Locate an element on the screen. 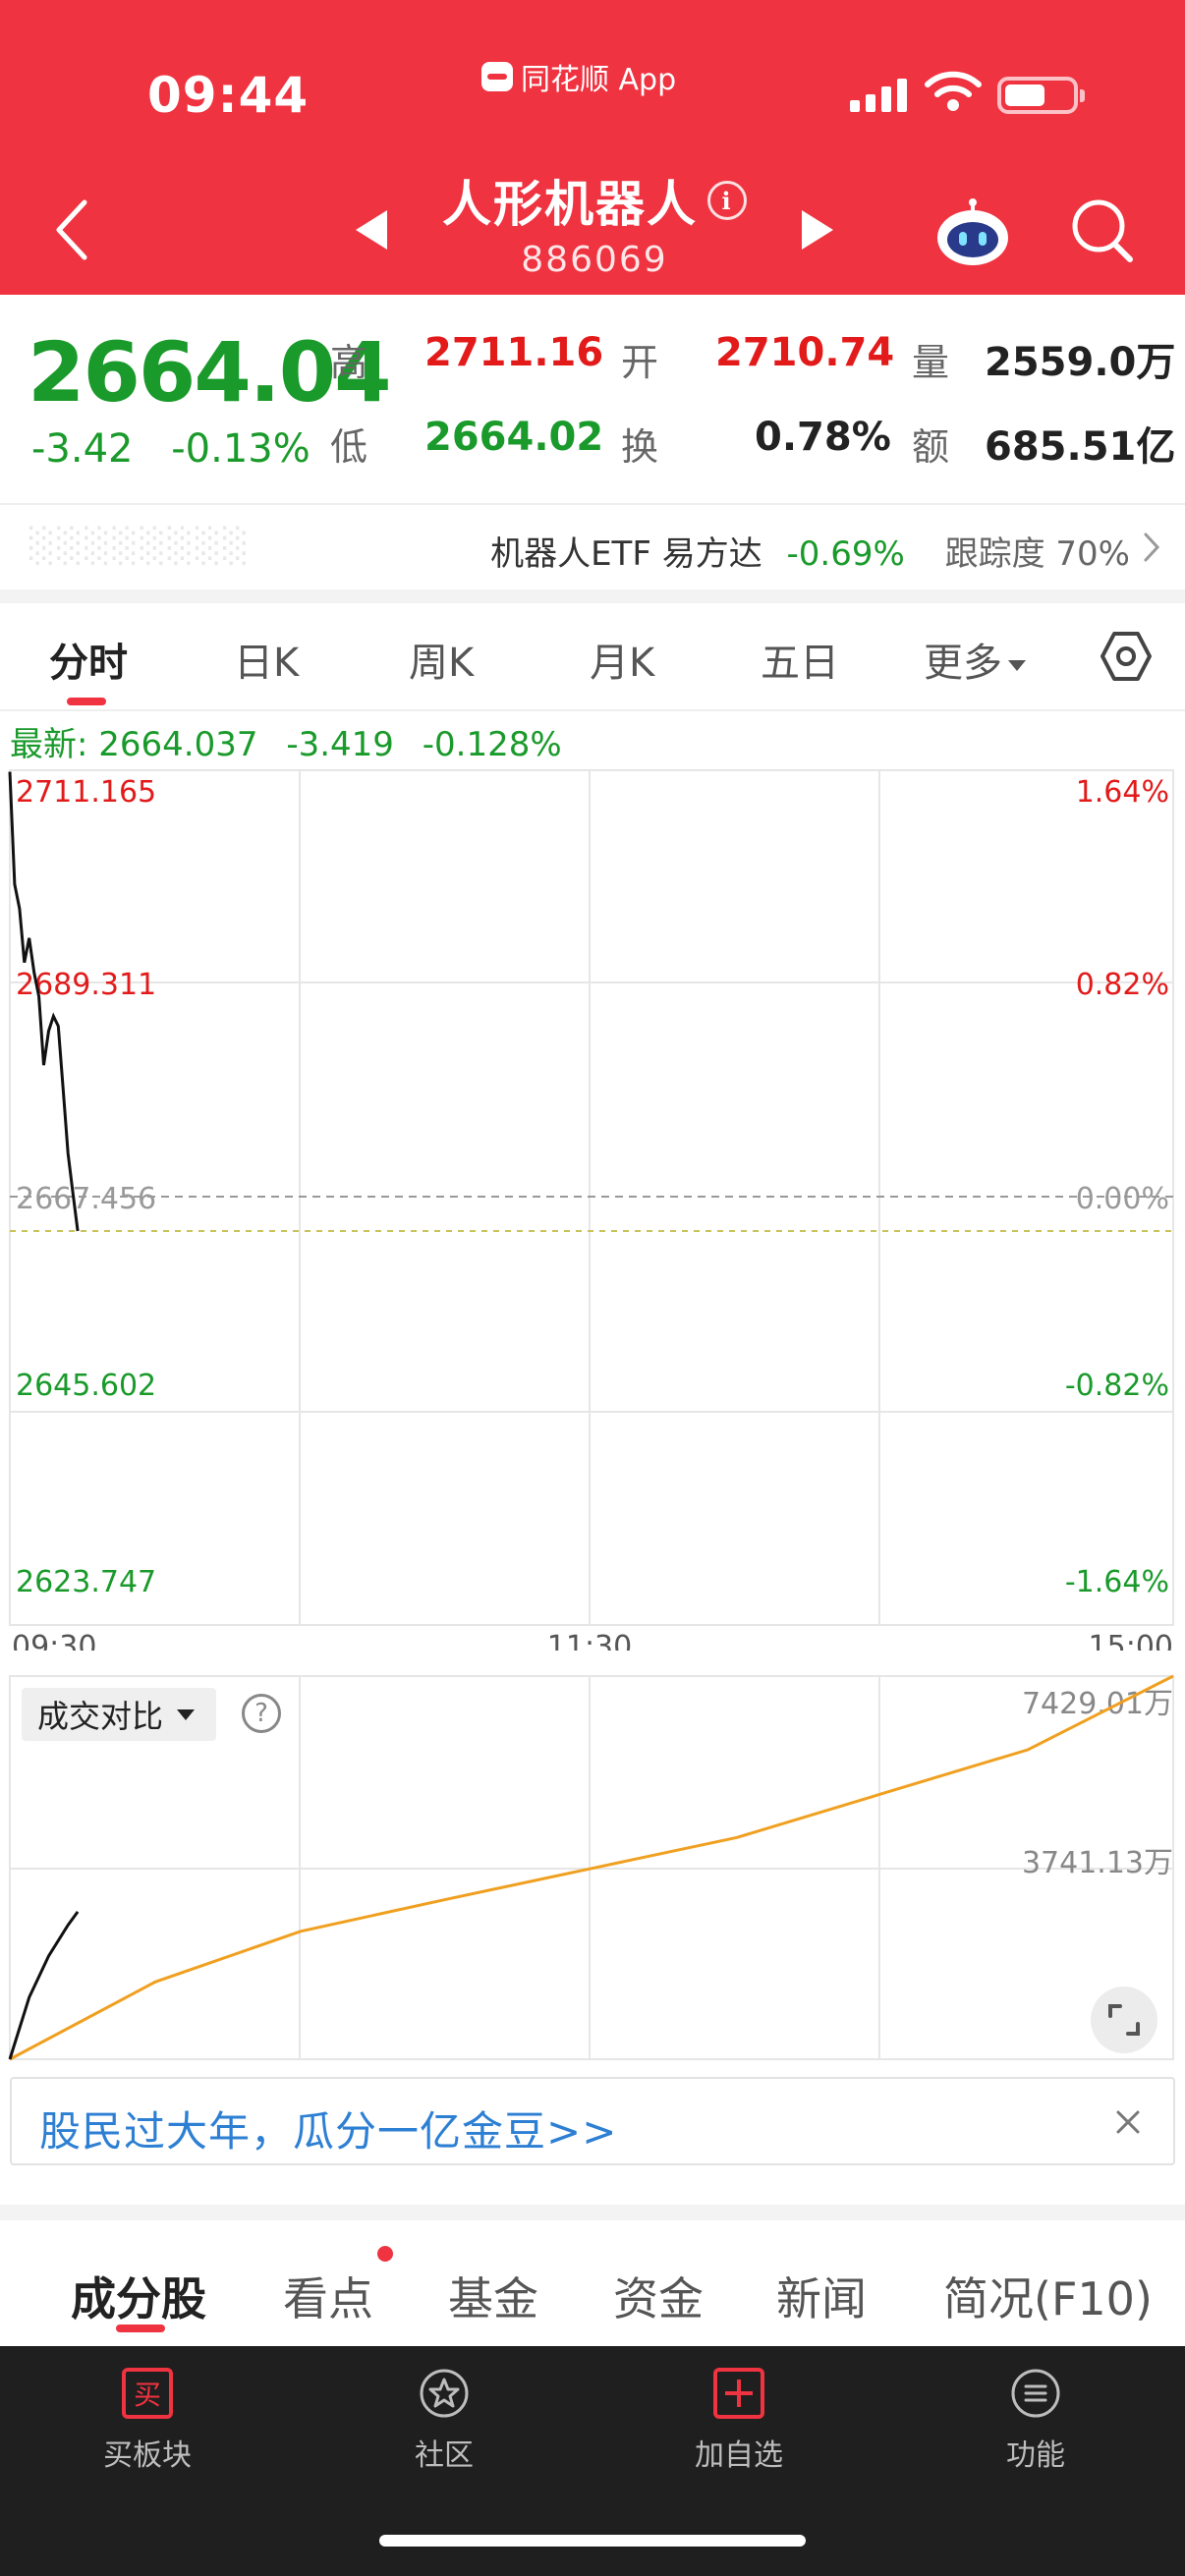 The image size is (1185, 2576). price-change-line: -3.42 -0.13% is located at coordinates (184, 449).